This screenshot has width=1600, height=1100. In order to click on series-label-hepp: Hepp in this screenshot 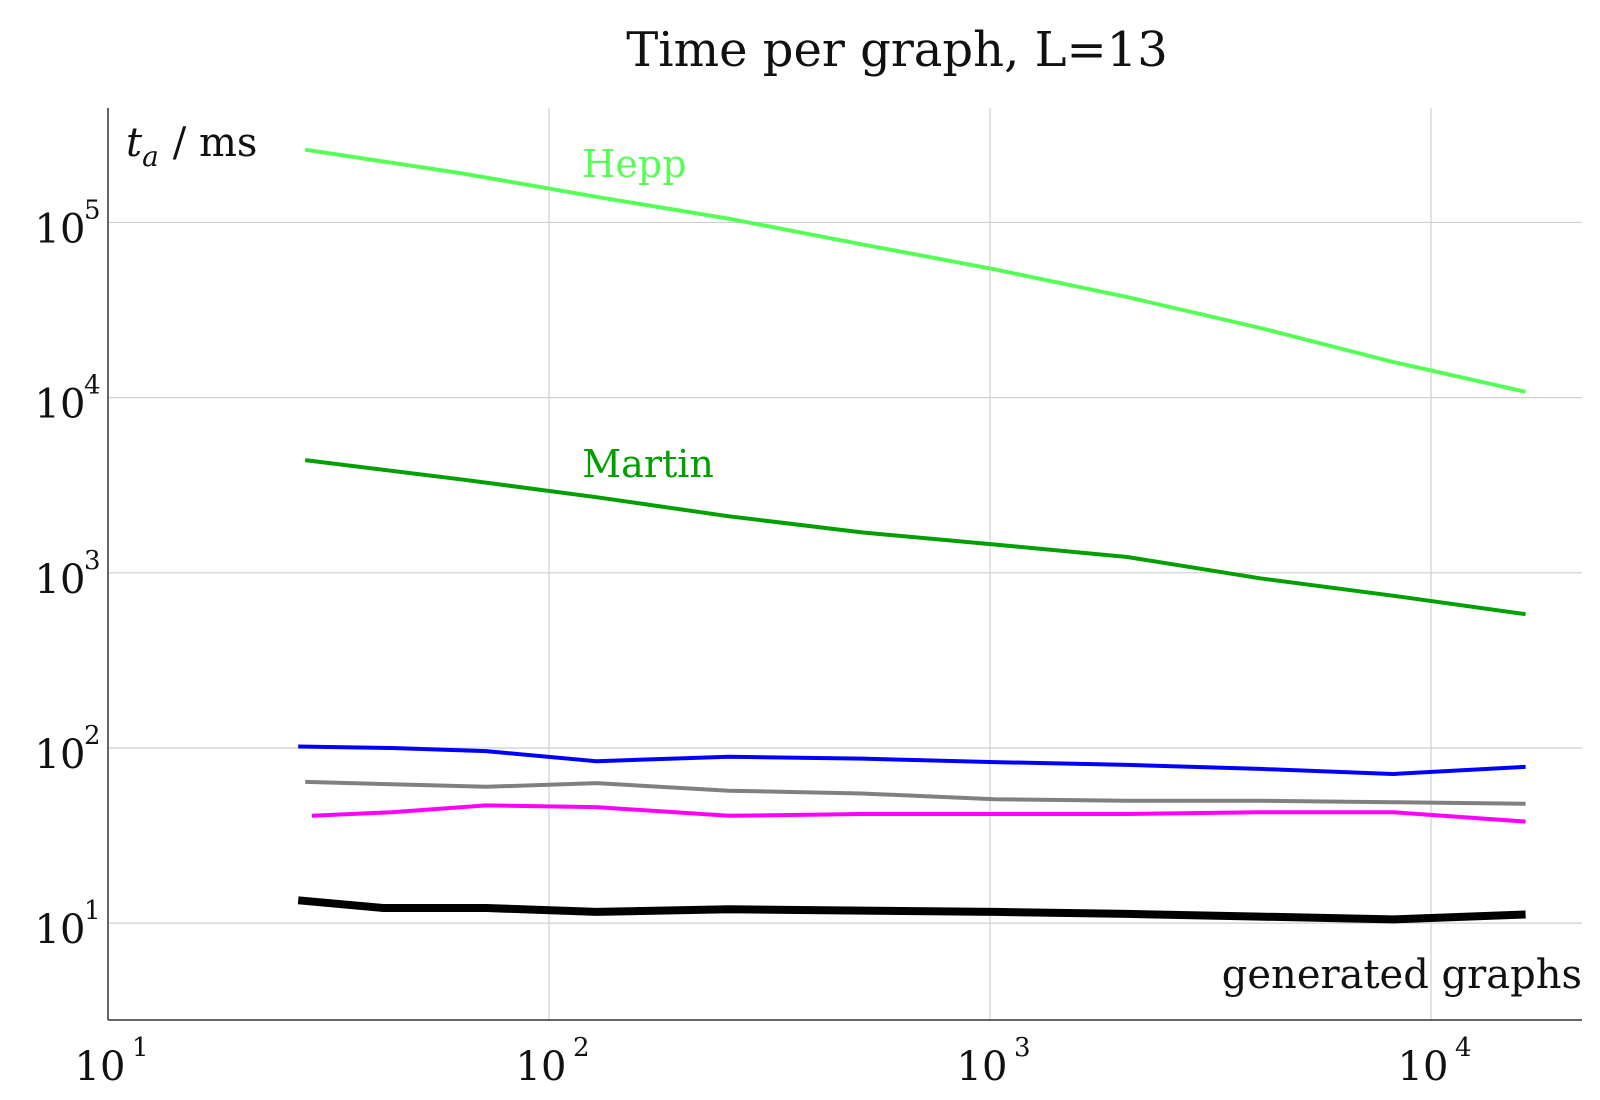, I will do `click(634, 164)`.